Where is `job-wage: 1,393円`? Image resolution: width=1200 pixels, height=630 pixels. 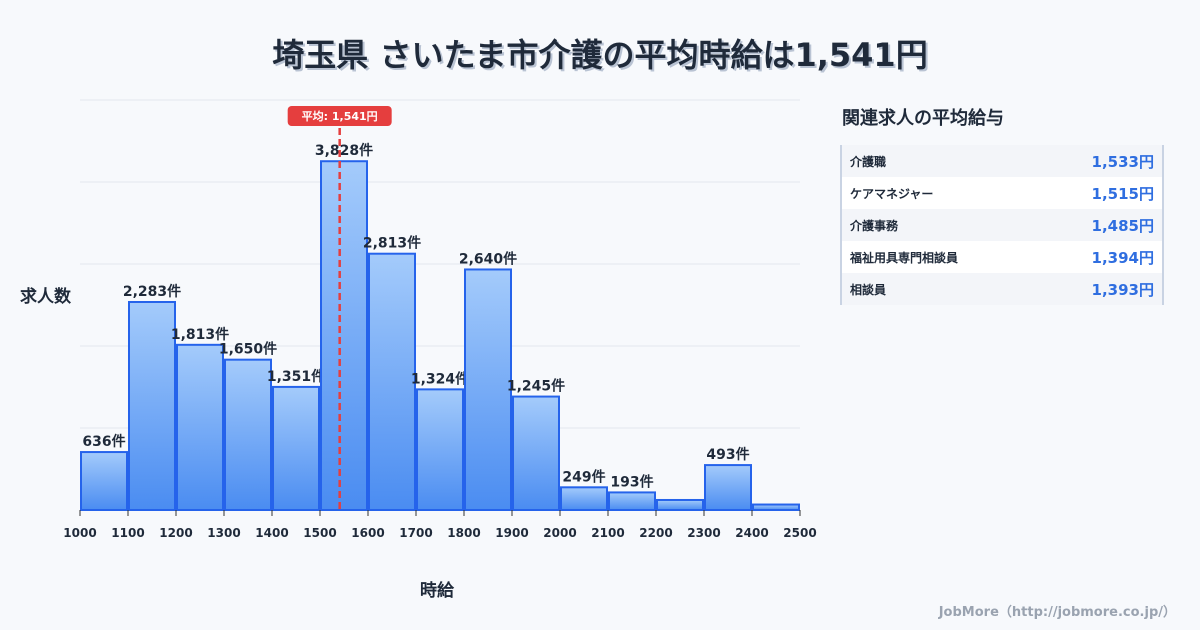 job-wage: 1,393円 is located at coordinates (1122, 289).